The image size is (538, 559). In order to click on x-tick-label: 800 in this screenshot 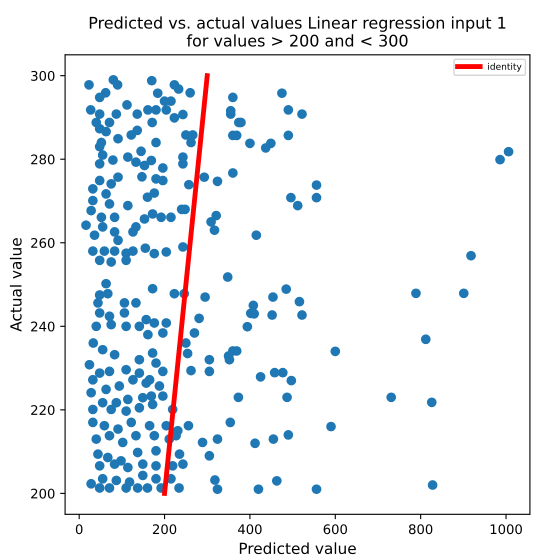, I will do `click(420, 529)`.